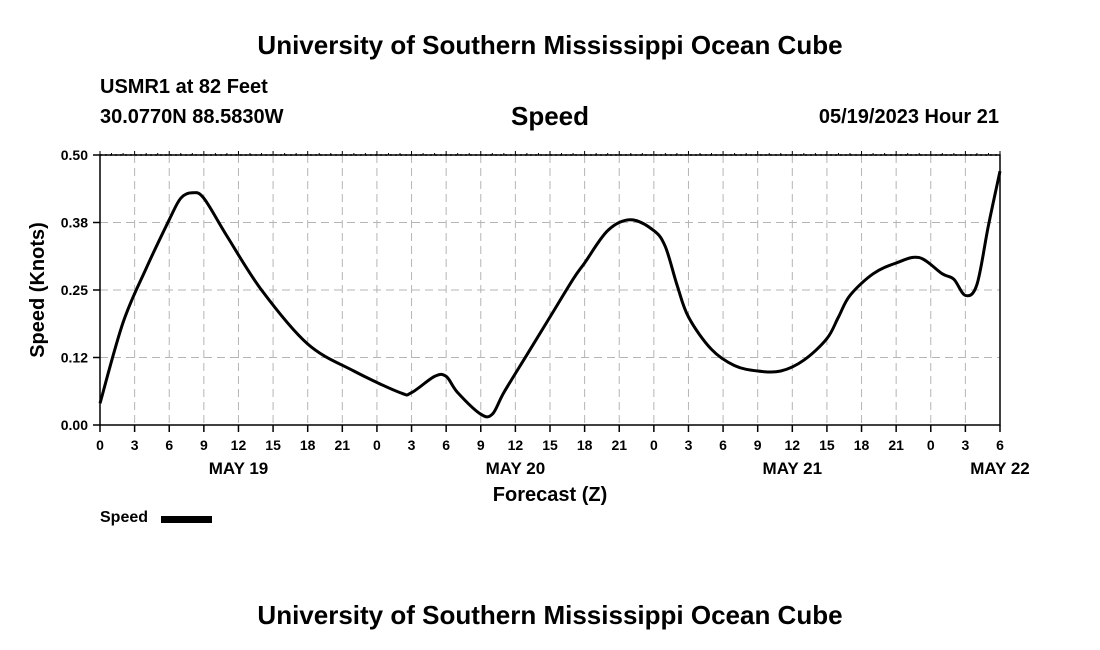 The width and height of the screenshot is (1100, 650). I want to click on y-tick-label: 0.12, so click(74, 358).